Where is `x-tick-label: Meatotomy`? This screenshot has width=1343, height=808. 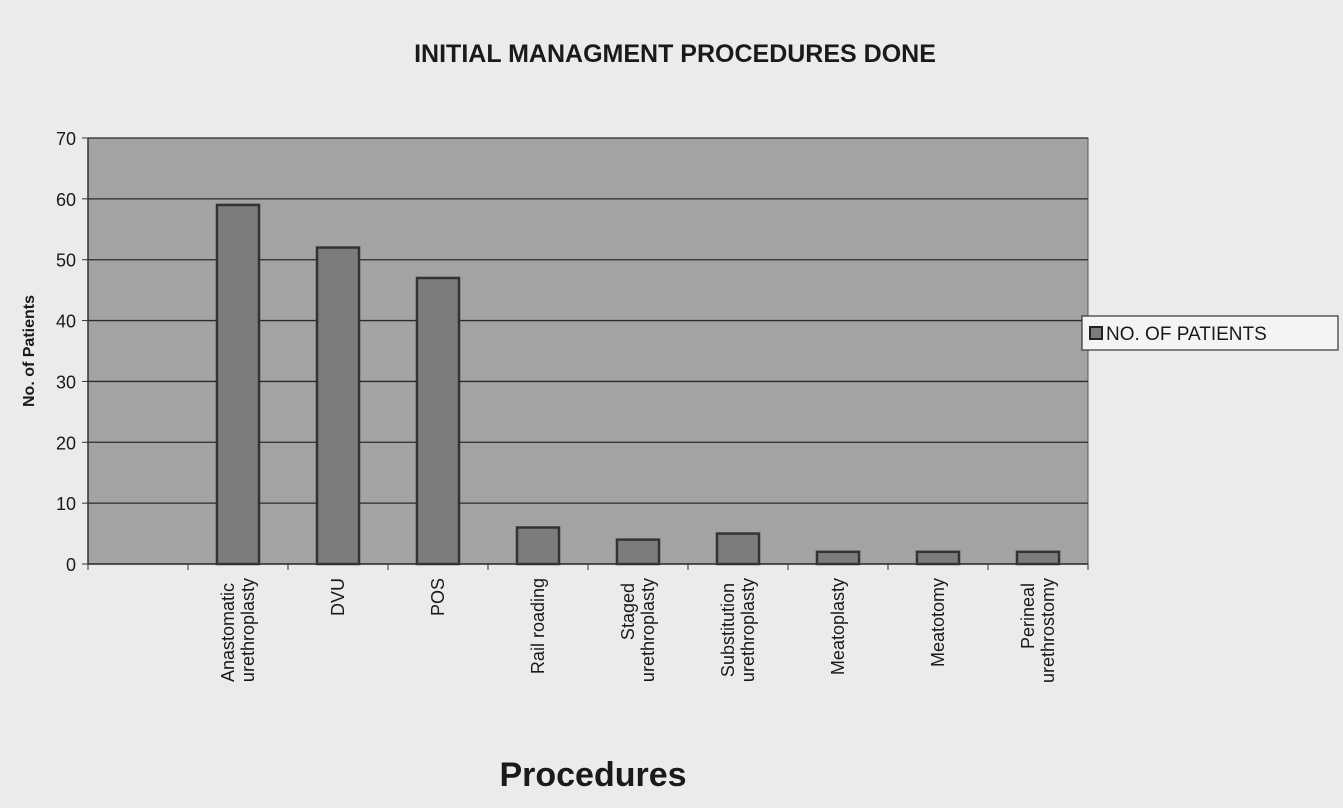
x-tick-label: Meatotomy is located at coordinates (938, 622).